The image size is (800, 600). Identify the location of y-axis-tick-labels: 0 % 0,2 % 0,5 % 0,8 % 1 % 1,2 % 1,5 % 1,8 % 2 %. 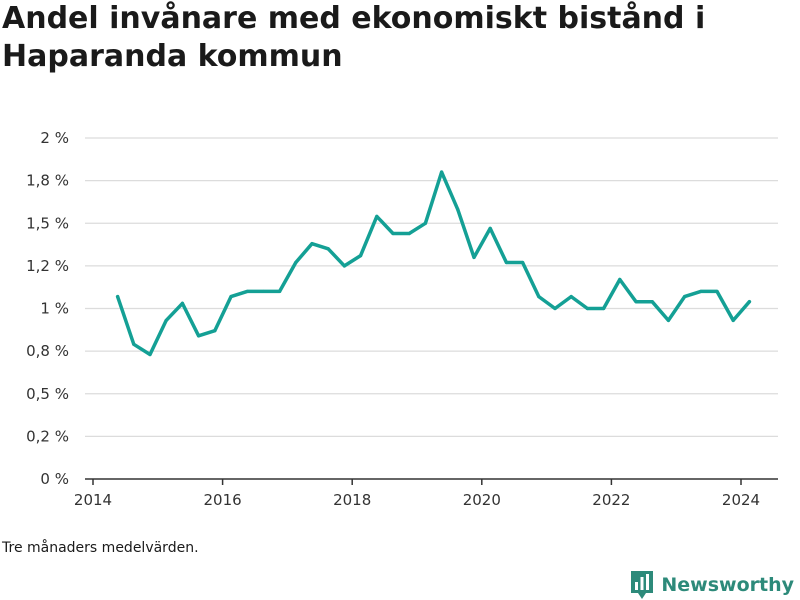
(47, 308).